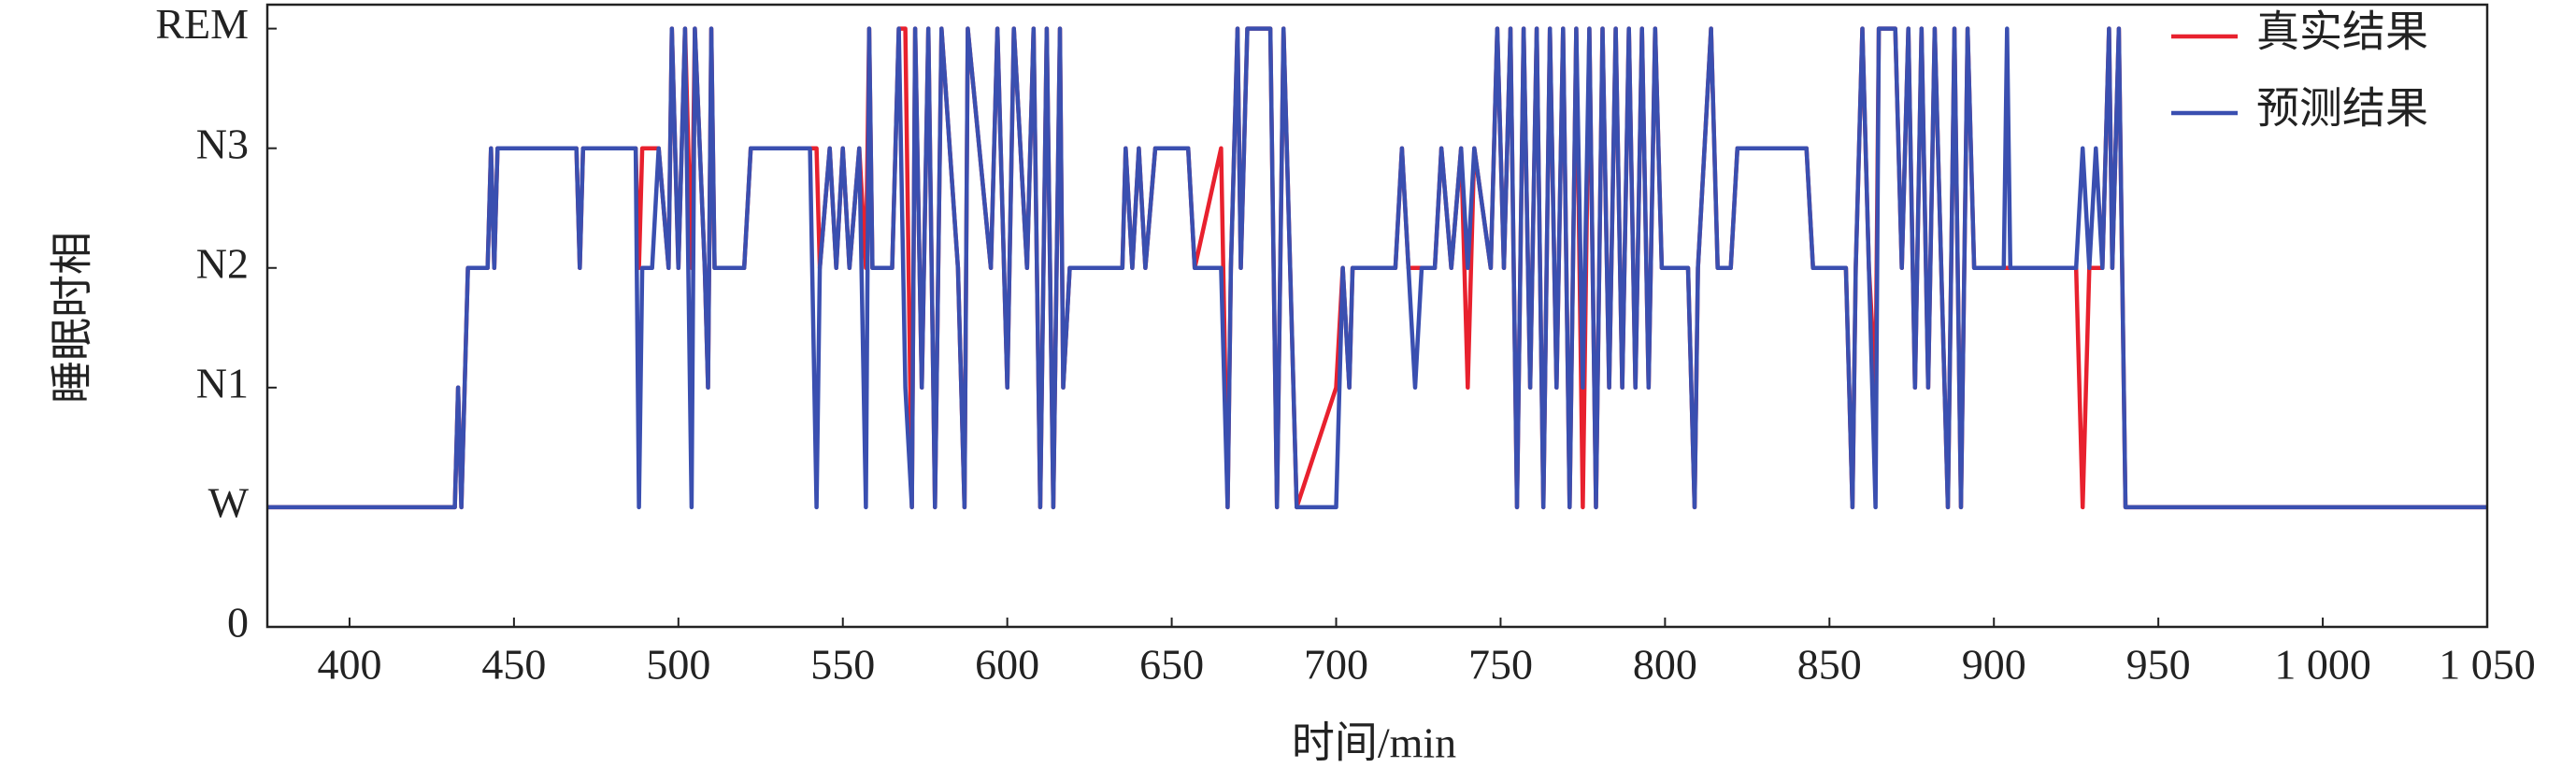  What do you see at coordinates (1665, 665) in the screenshot?
I see `x-tick-label: 800` at bounding box center [1665, 665].